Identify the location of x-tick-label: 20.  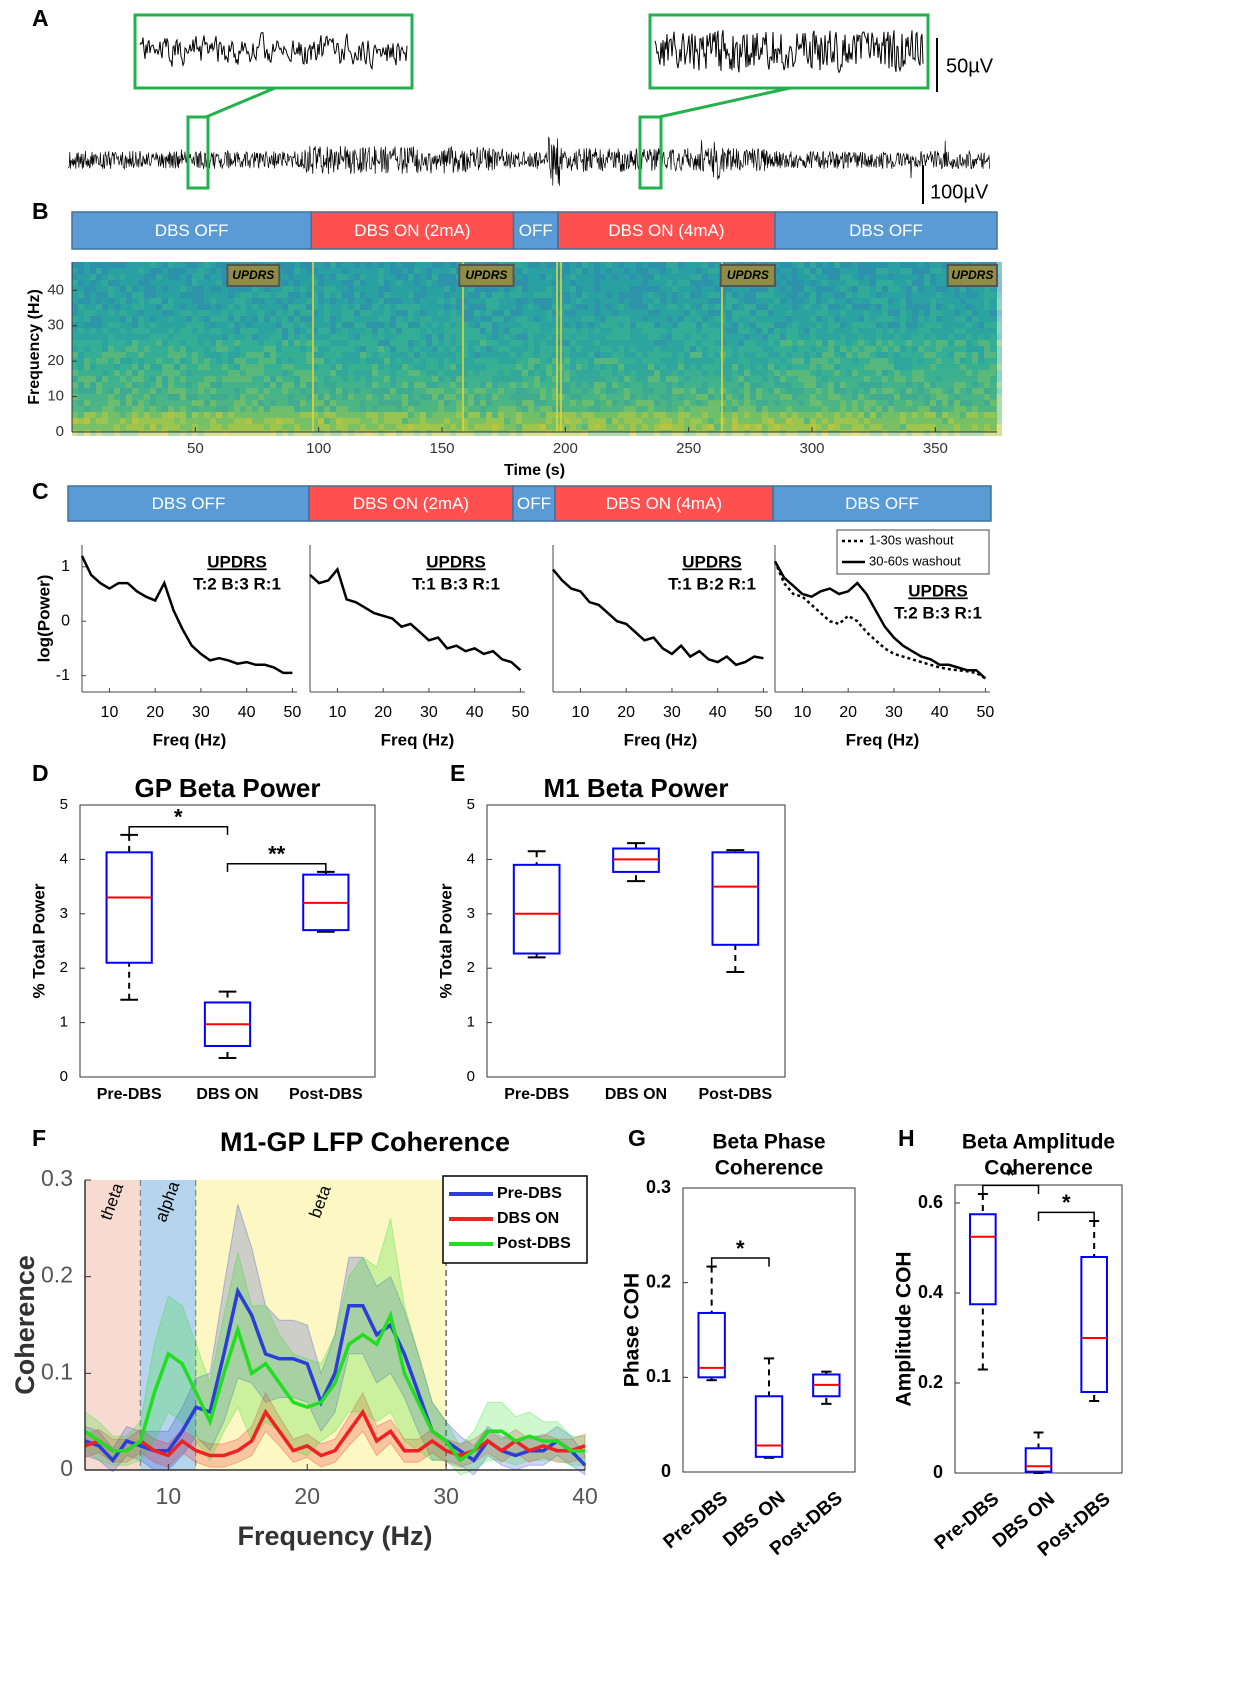
(307, 1496).